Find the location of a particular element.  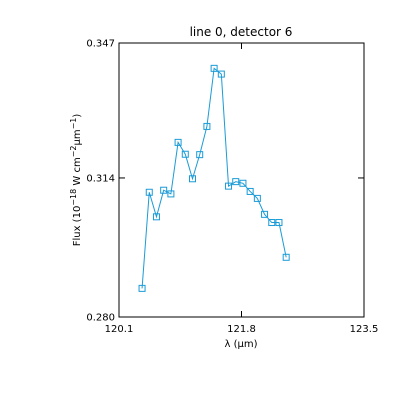

y-tick-label: 0.314 is located at coordinates (100, 178).